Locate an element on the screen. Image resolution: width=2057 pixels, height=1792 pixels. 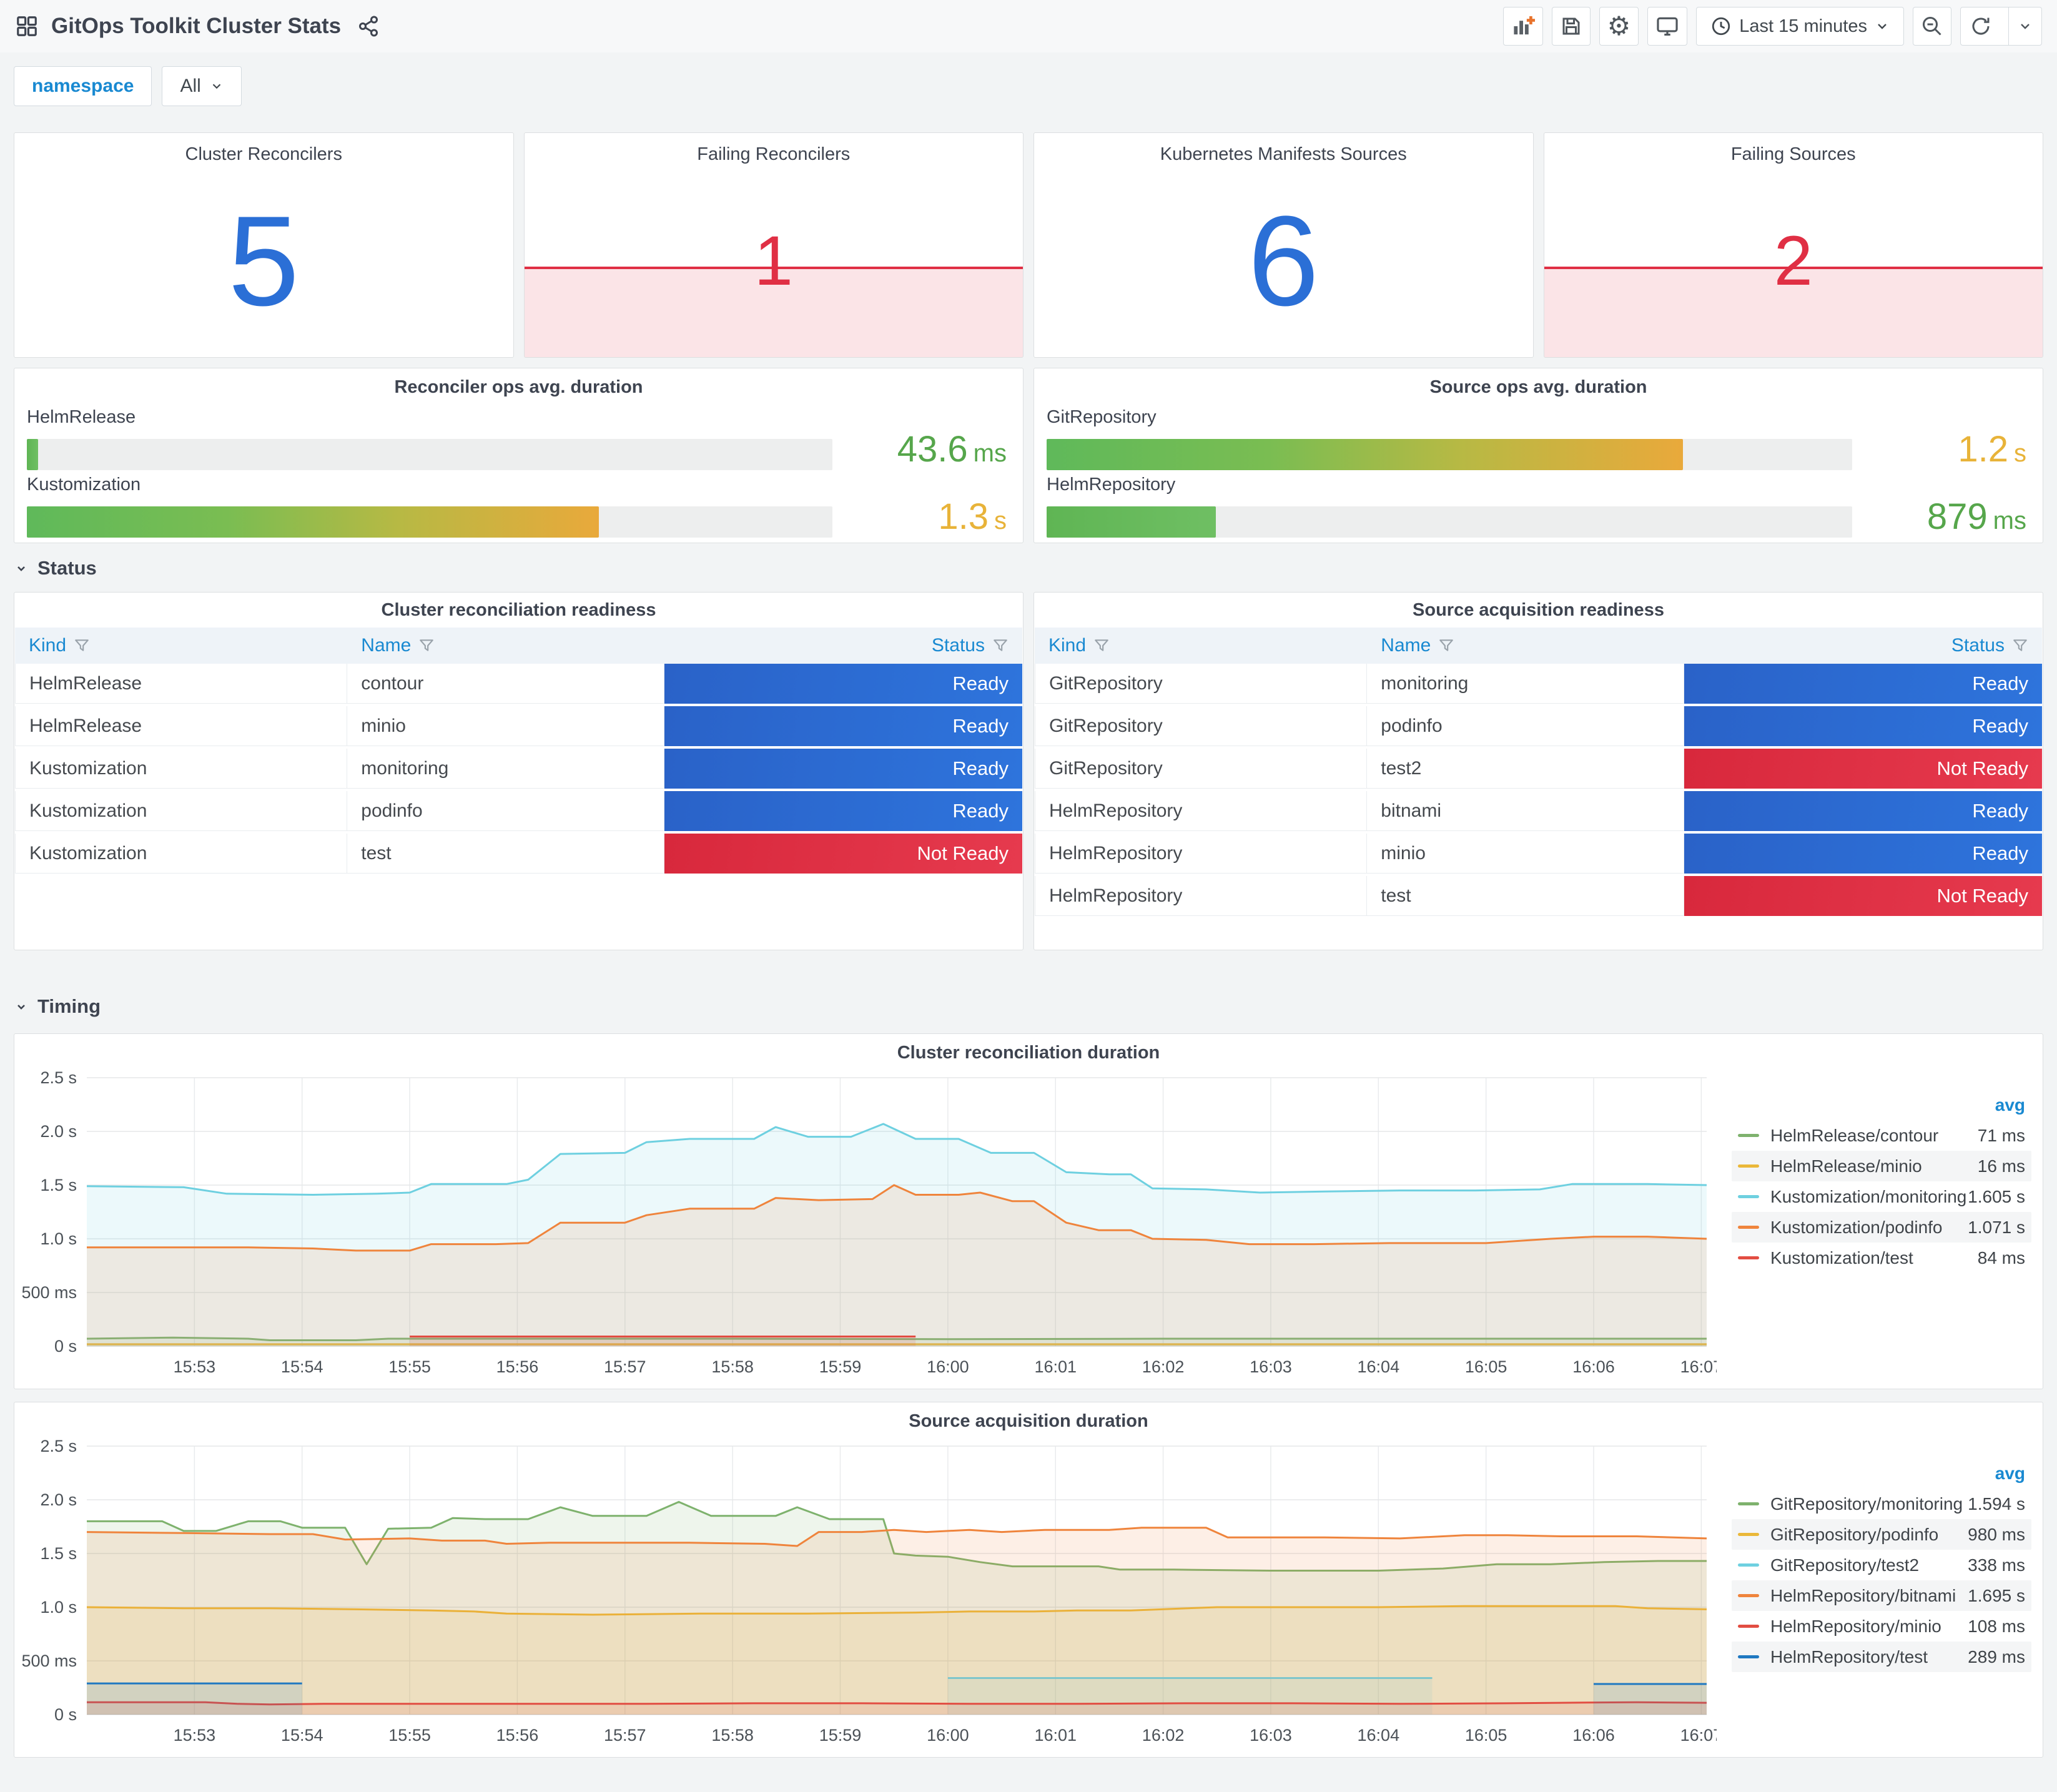
legend-item-gitrepository-monitoring: GitRepository/monitoring 1.594 s is located at coordinates (1881, 1504).